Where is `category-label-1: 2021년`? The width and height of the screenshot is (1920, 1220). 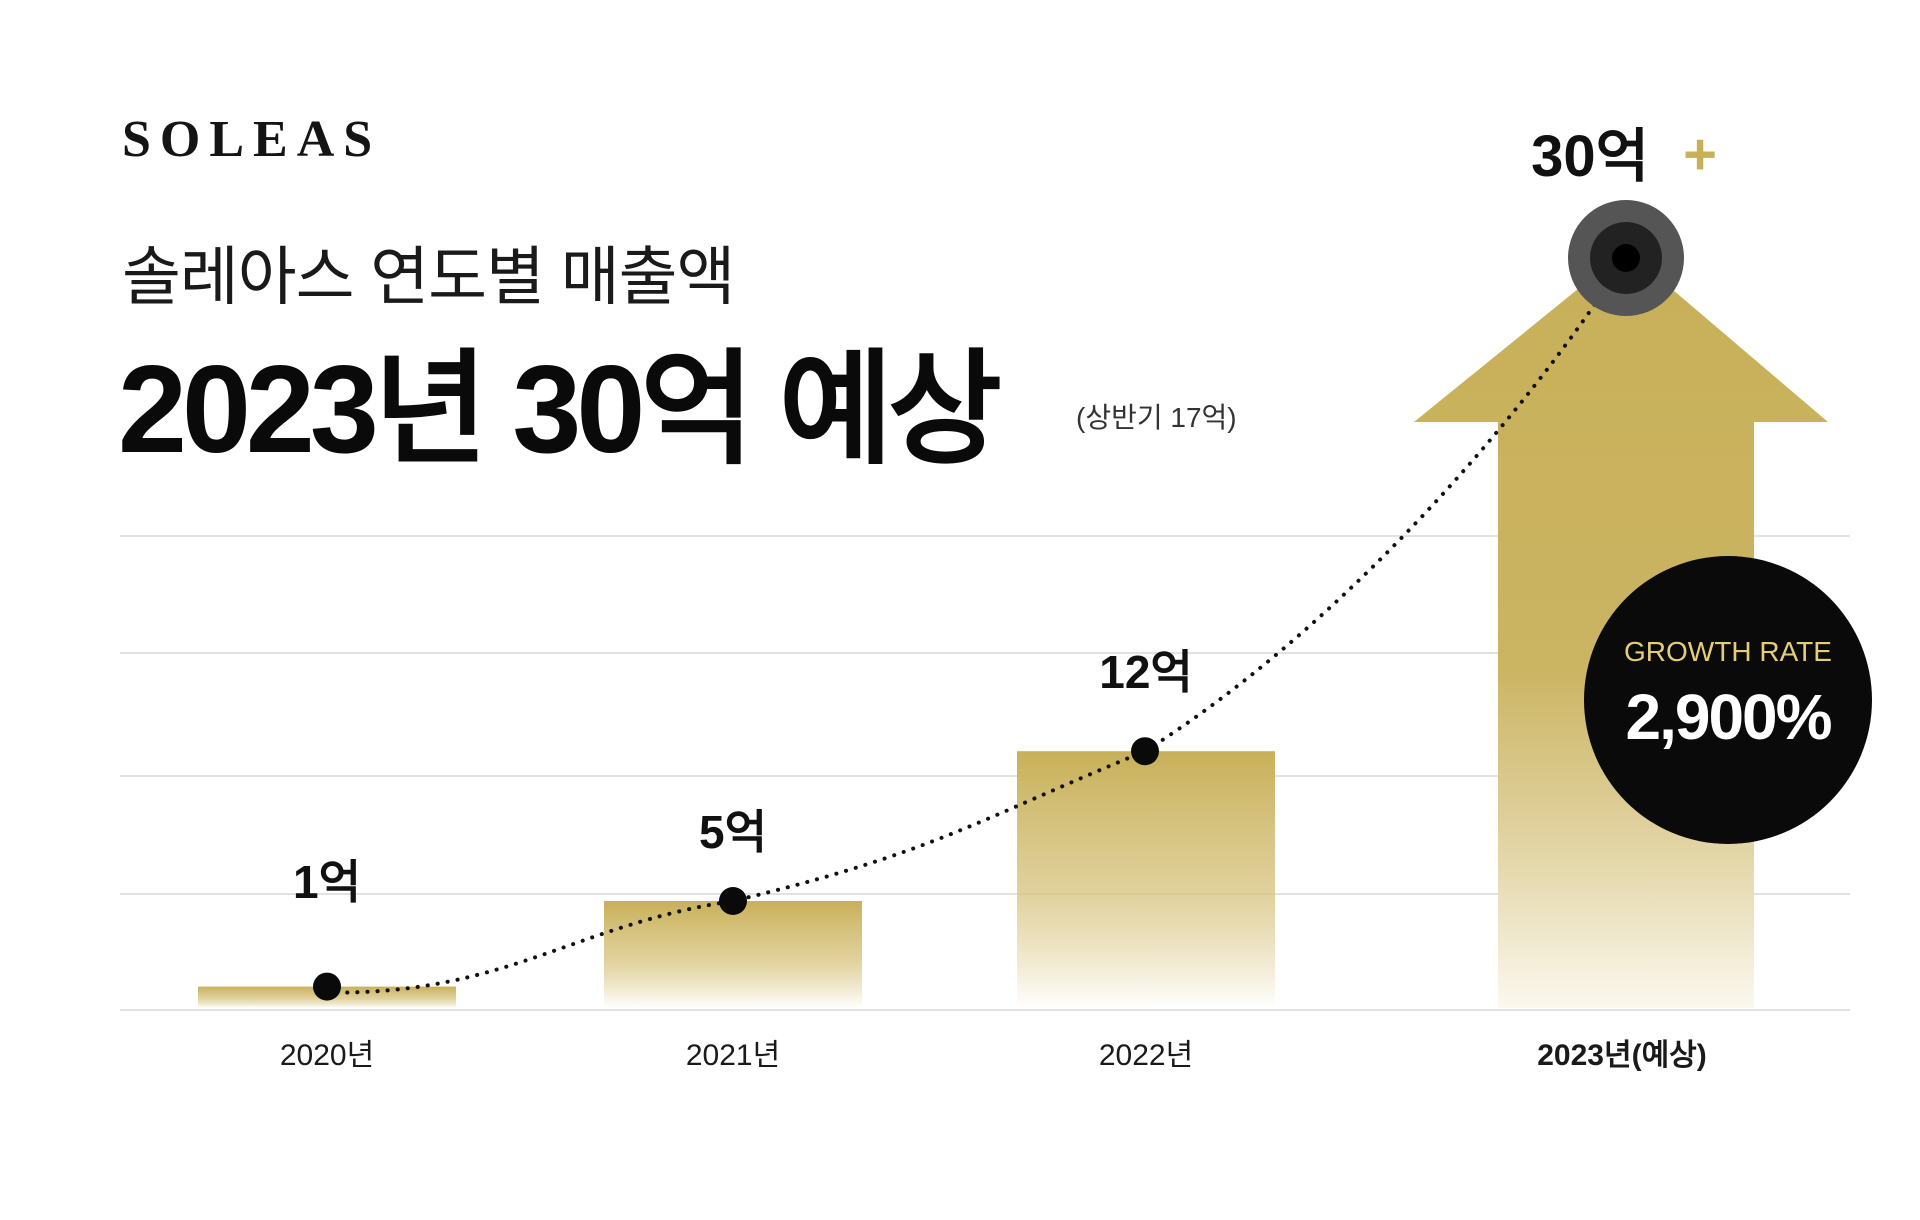
category-label-1: 2021년 is located at coordinates (733, 1055).